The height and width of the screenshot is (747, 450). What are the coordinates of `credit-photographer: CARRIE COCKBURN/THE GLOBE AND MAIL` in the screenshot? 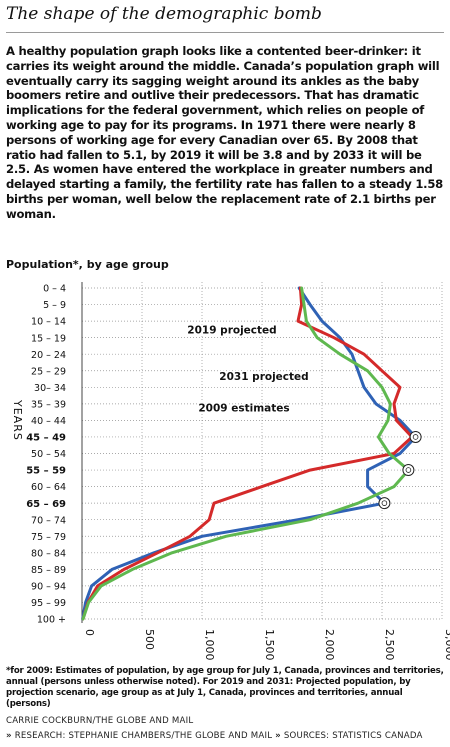 It's located at (100, 721).